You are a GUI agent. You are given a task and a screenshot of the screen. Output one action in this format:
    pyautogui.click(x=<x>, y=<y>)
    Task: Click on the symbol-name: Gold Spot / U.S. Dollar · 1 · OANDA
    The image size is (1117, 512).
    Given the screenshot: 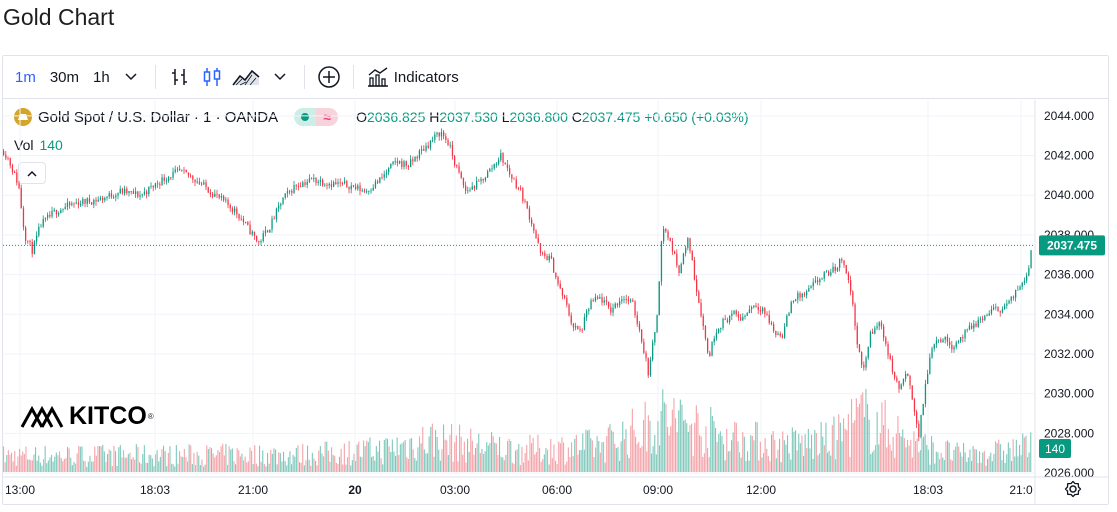 What is the action you would take?
    pyautogui.click(x=158, y=117)
    